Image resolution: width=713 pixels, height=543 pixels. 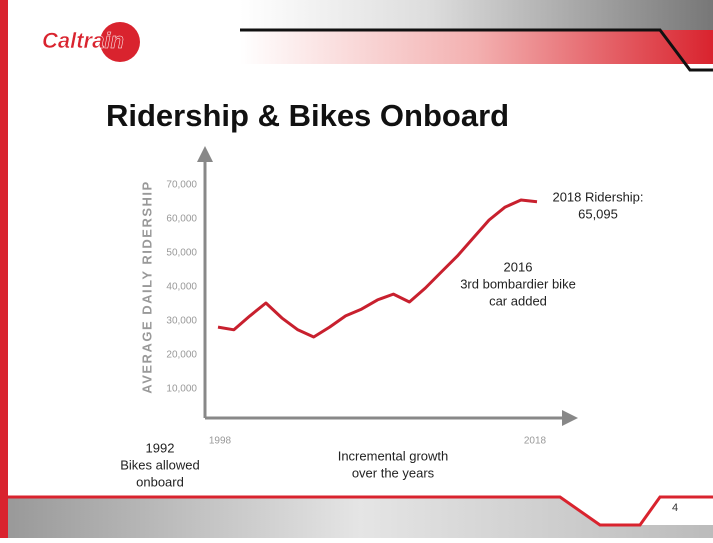 I want to click on bottom-band, so click(x=360, y=517).